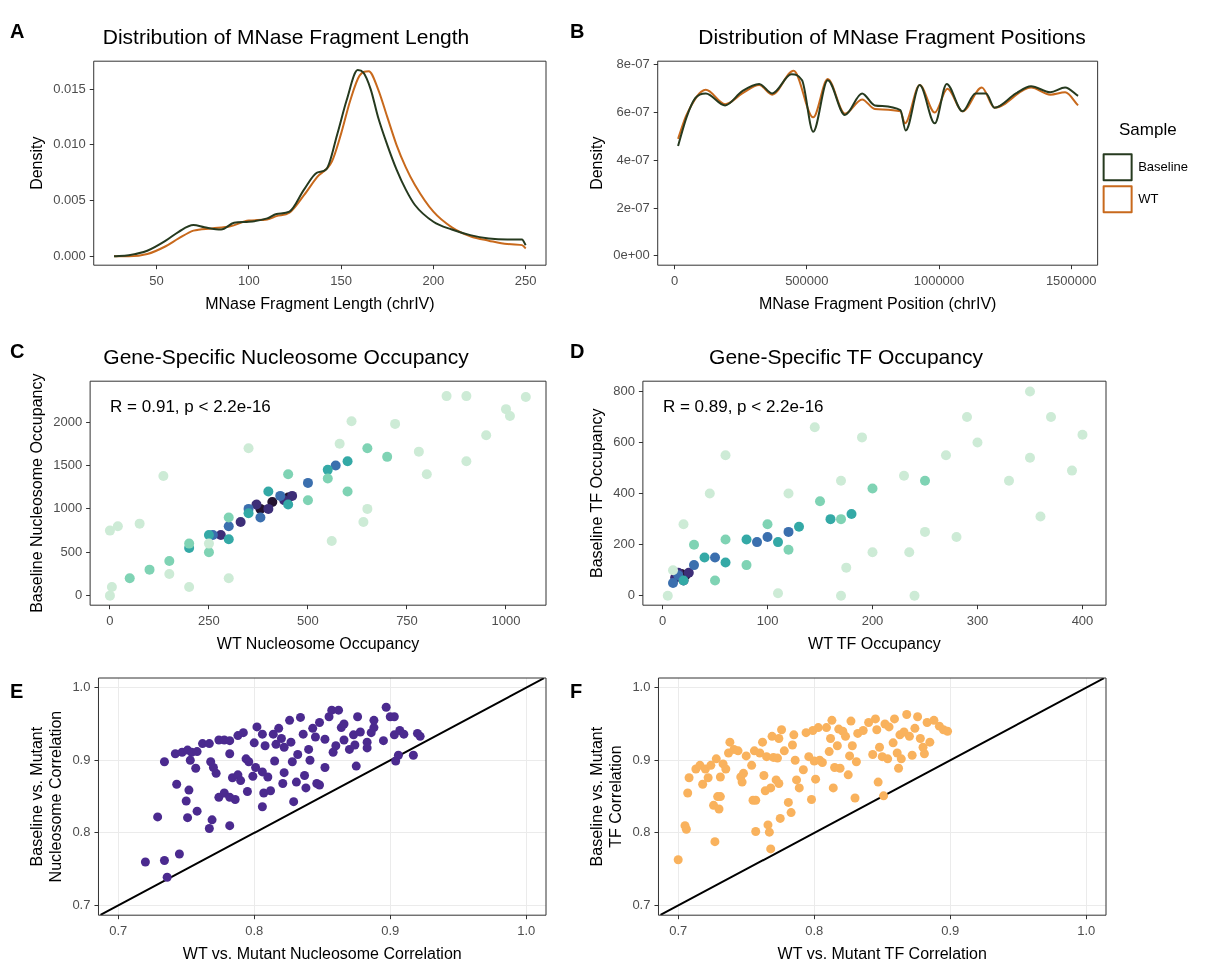 The width and height of the screenshot is (1212, 970). Describe the element at coordinates (69, 200) in the screenshot. I see `y-tick-label: 0.005` at that location.